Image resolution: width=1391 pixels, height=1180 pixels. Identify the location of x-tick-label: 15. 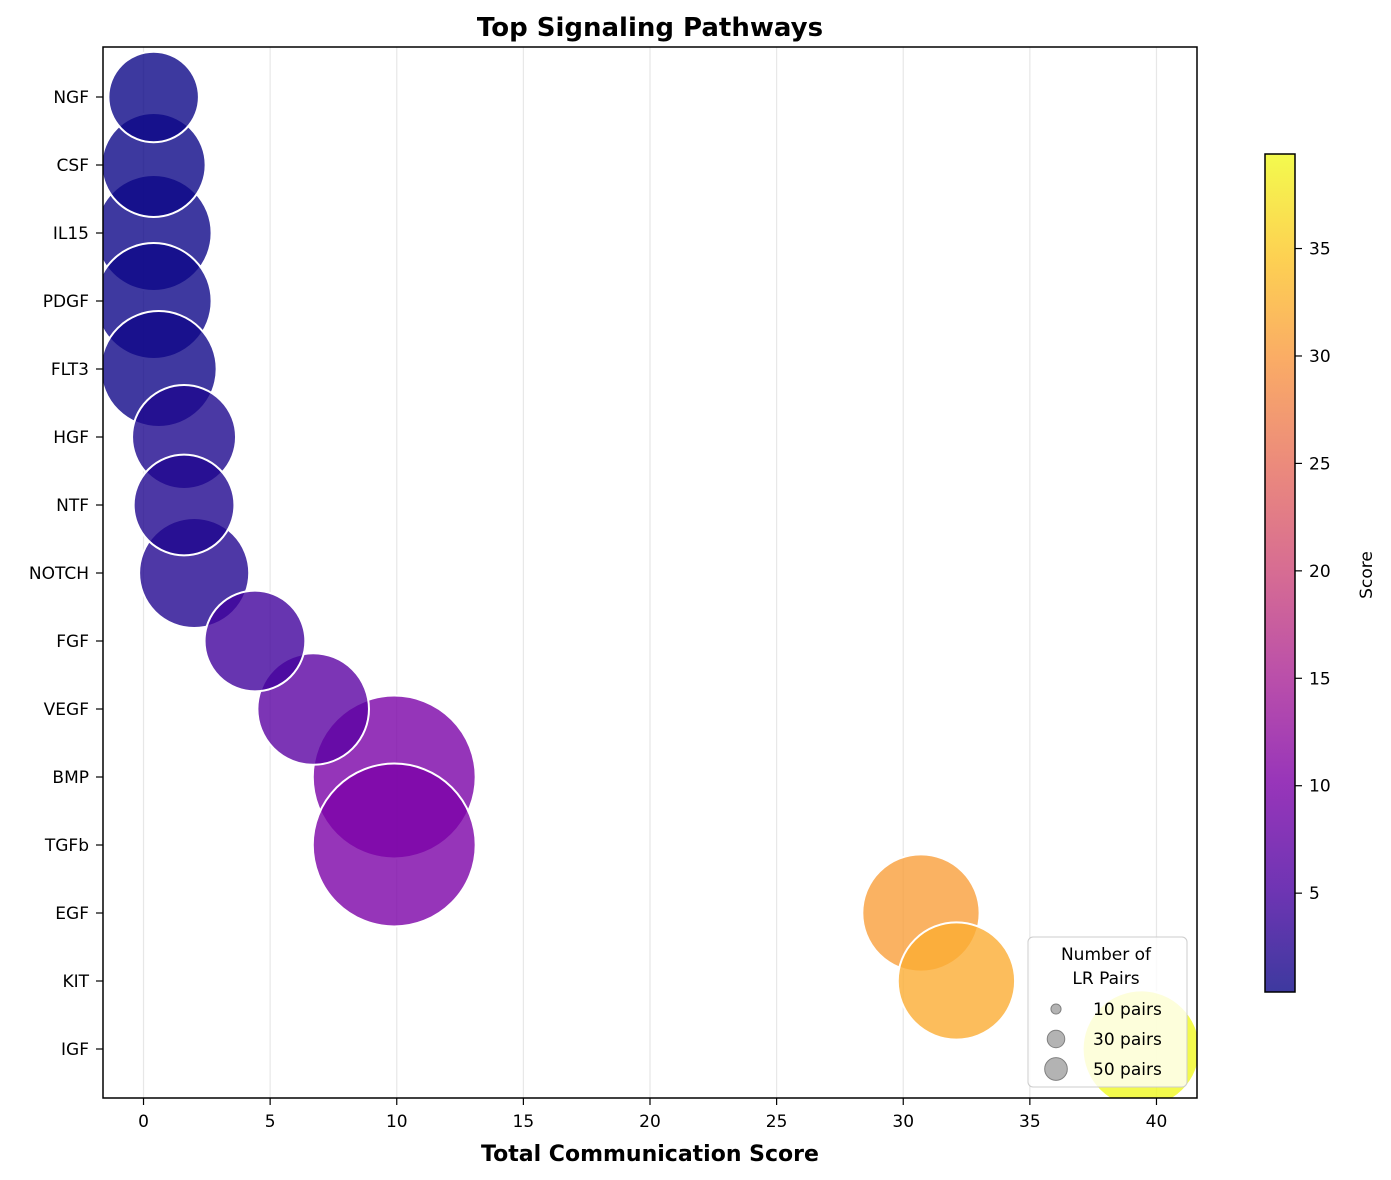
(524, 1122).